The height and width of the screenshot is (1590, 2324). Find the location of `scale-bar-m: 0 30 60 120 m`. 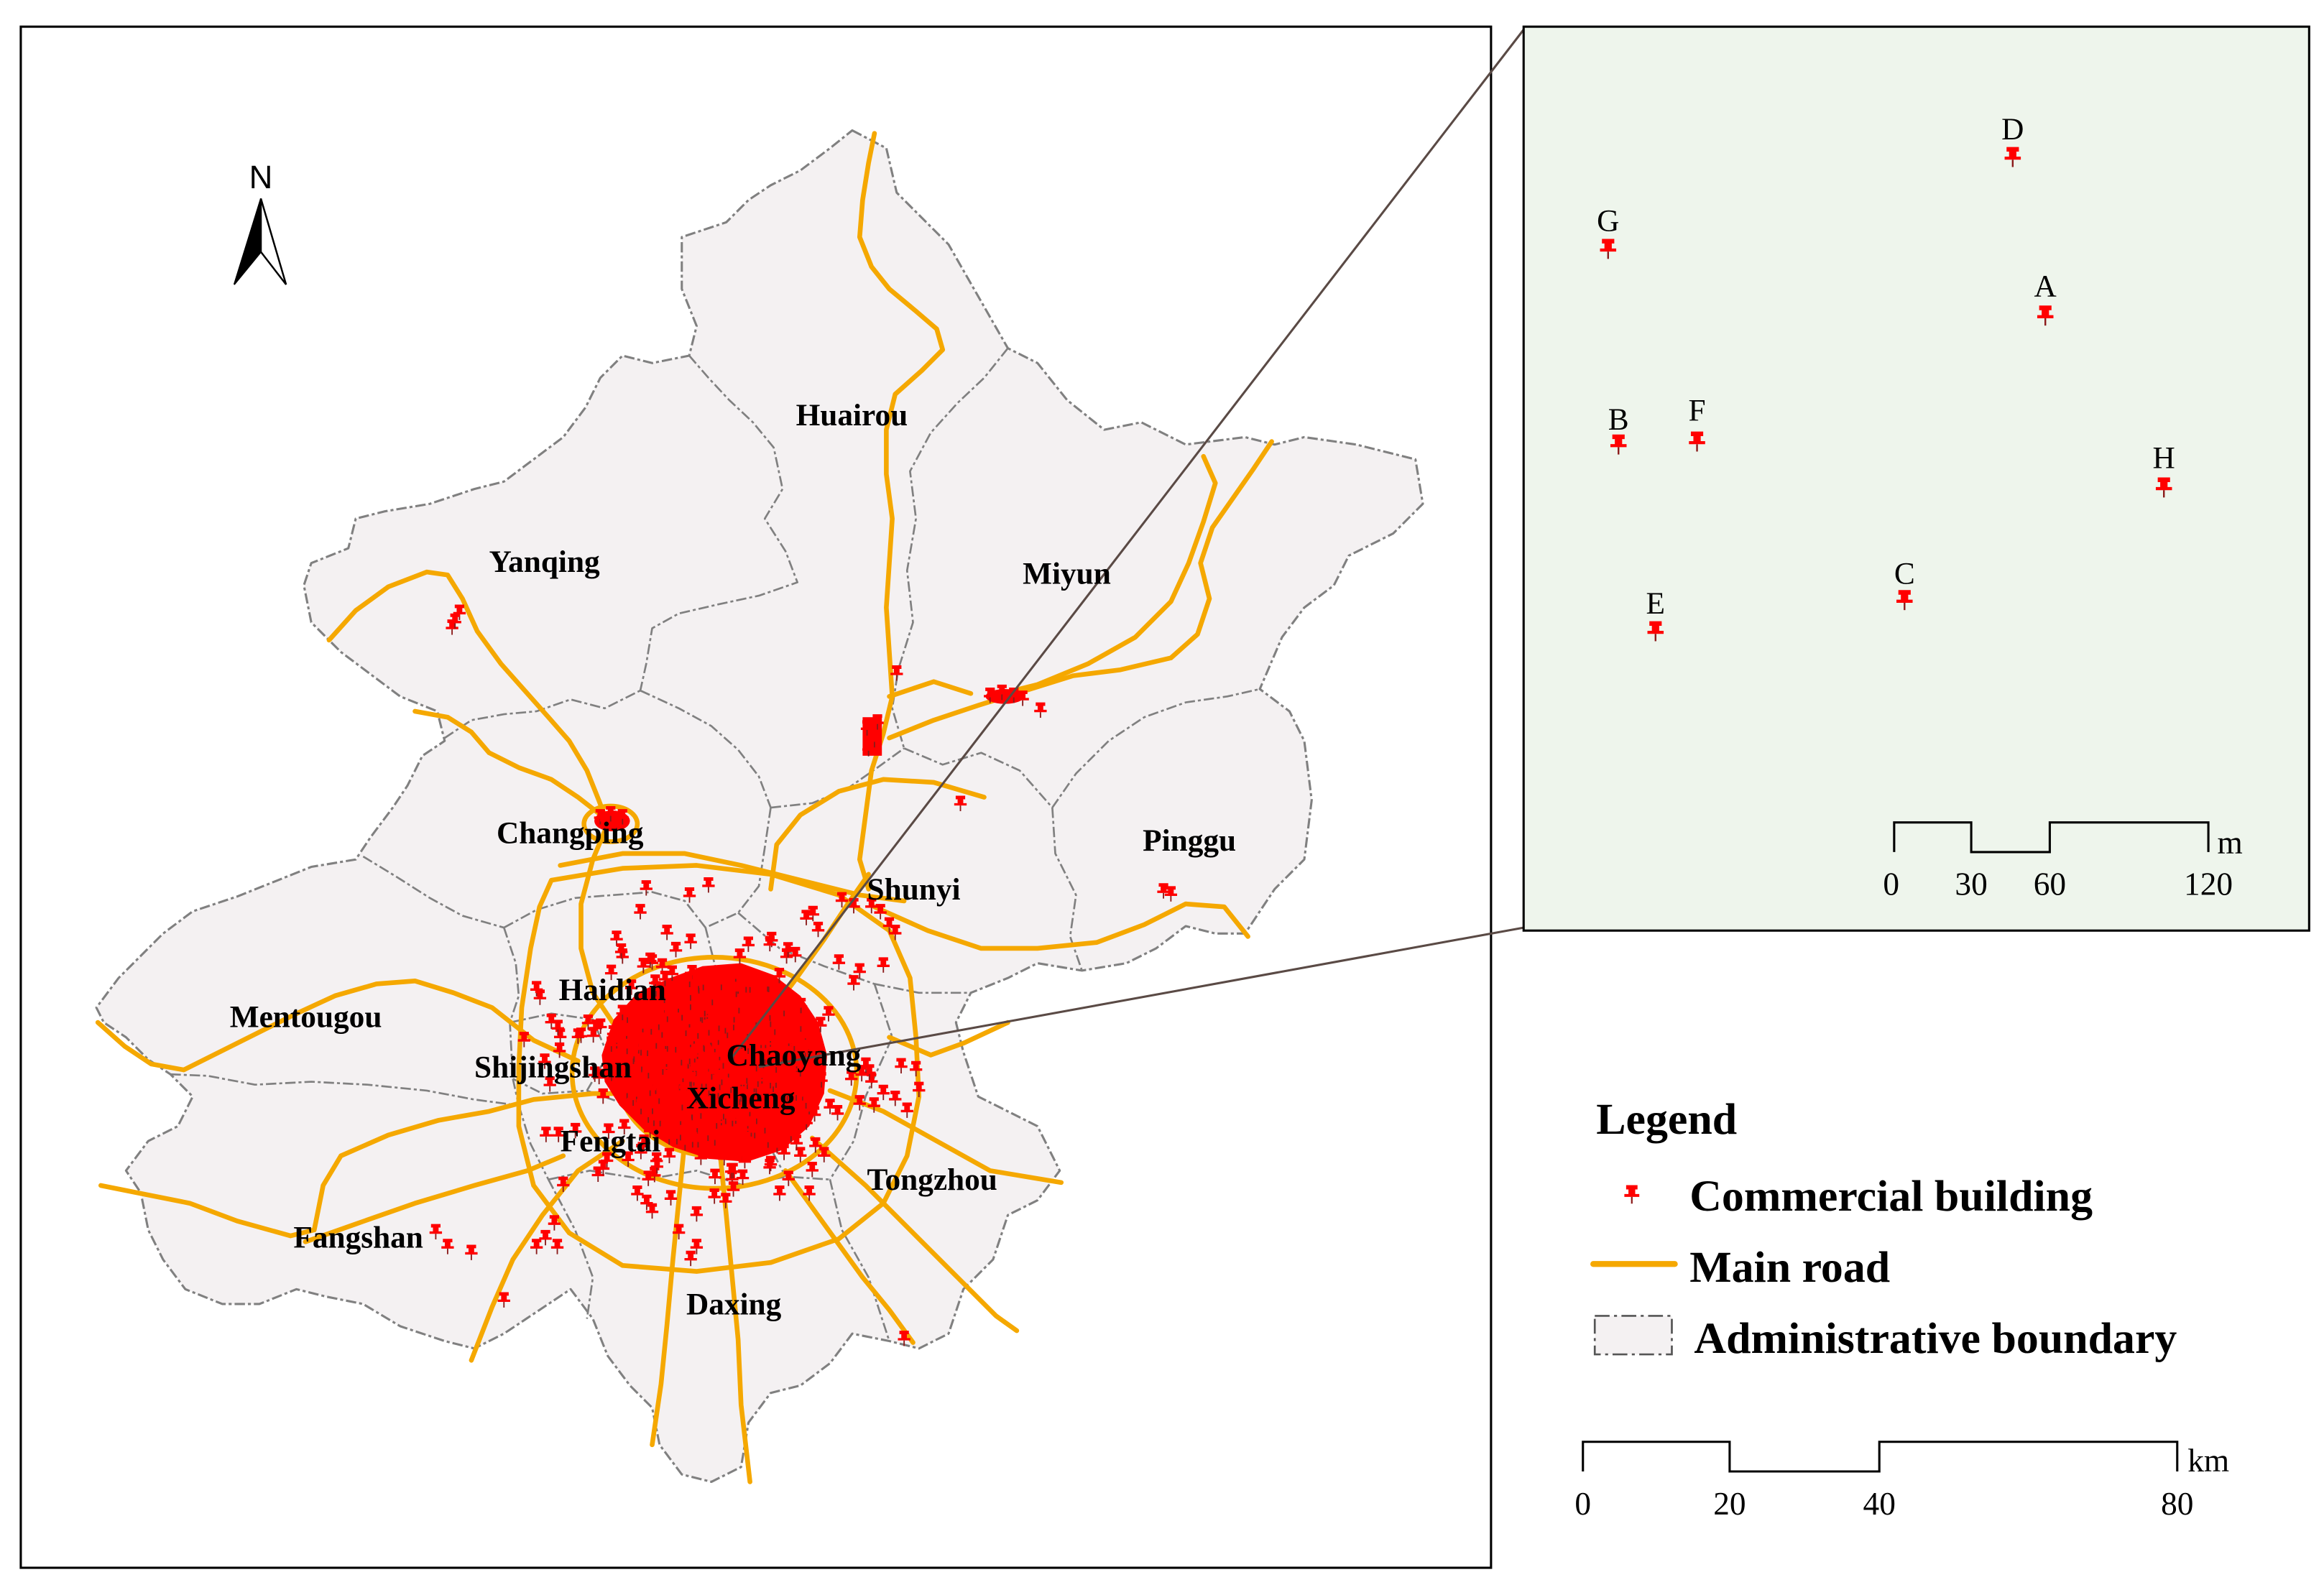

scale-bar-m: 0 30 60 120 m is located at coordinates (2063, 861).